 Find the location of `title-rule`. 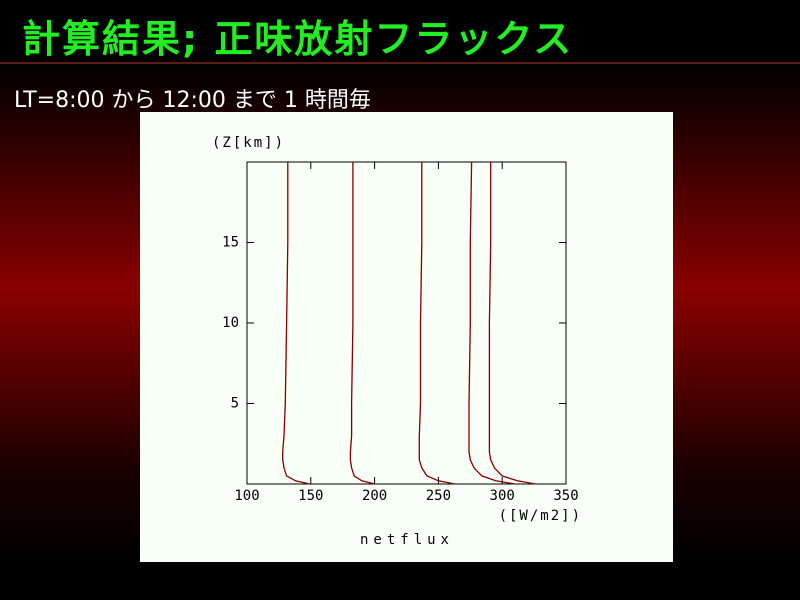

title-rule is located at coordinates (400, 63).